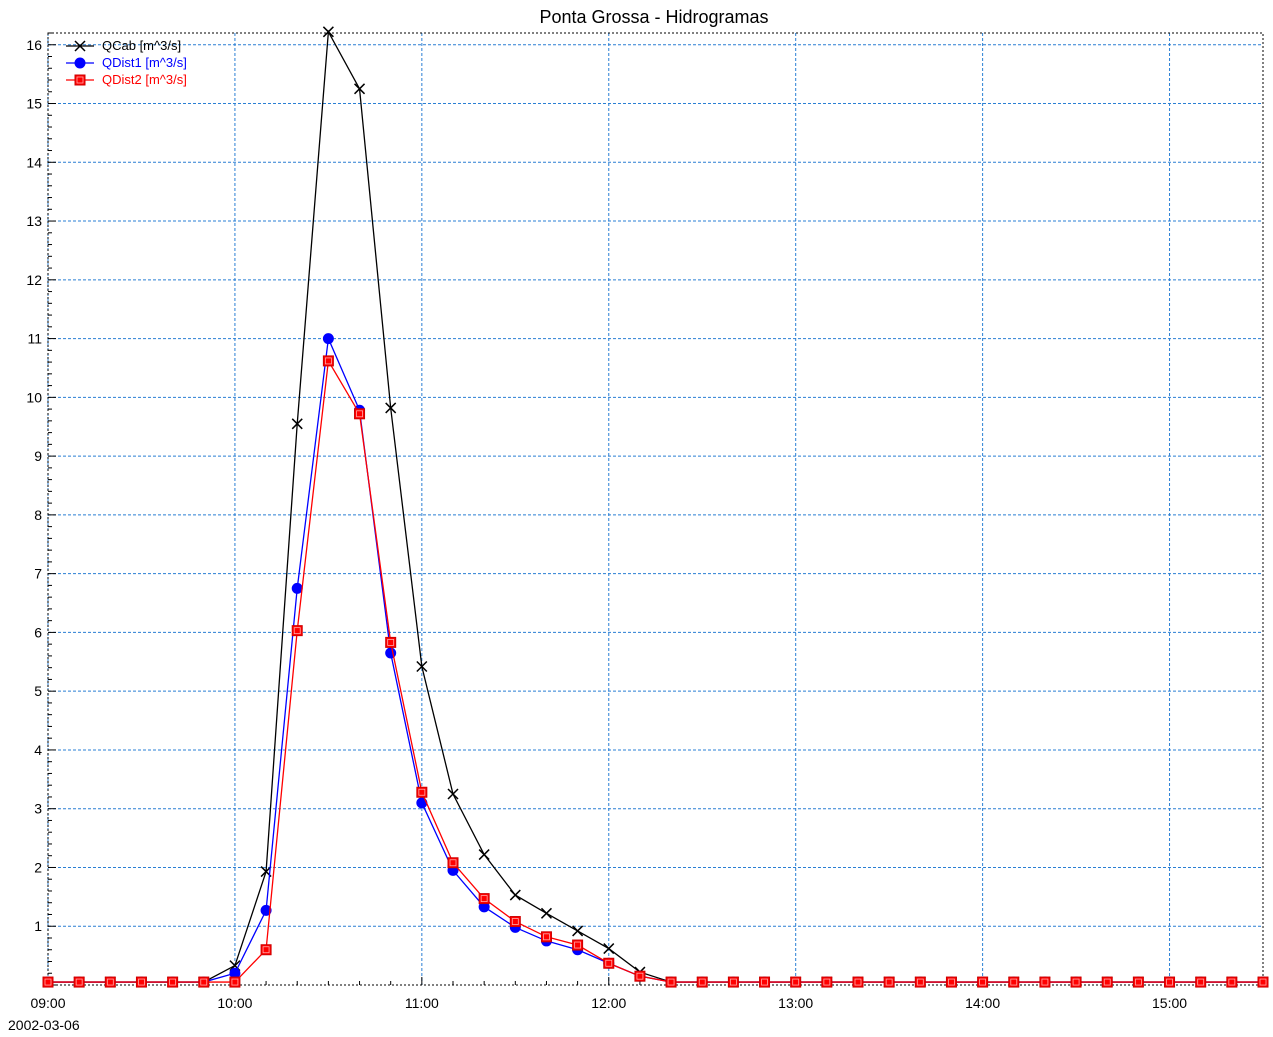 The width and height of the screenshot is (1273, 1037). I want to click on y-tick-label: 2, so click(38, 867).